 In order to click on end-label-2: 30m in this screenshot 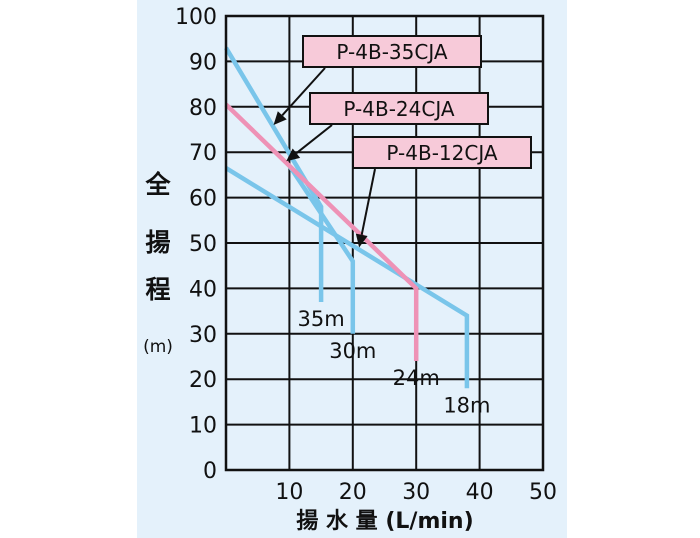, I will do `click(352, 351)`.